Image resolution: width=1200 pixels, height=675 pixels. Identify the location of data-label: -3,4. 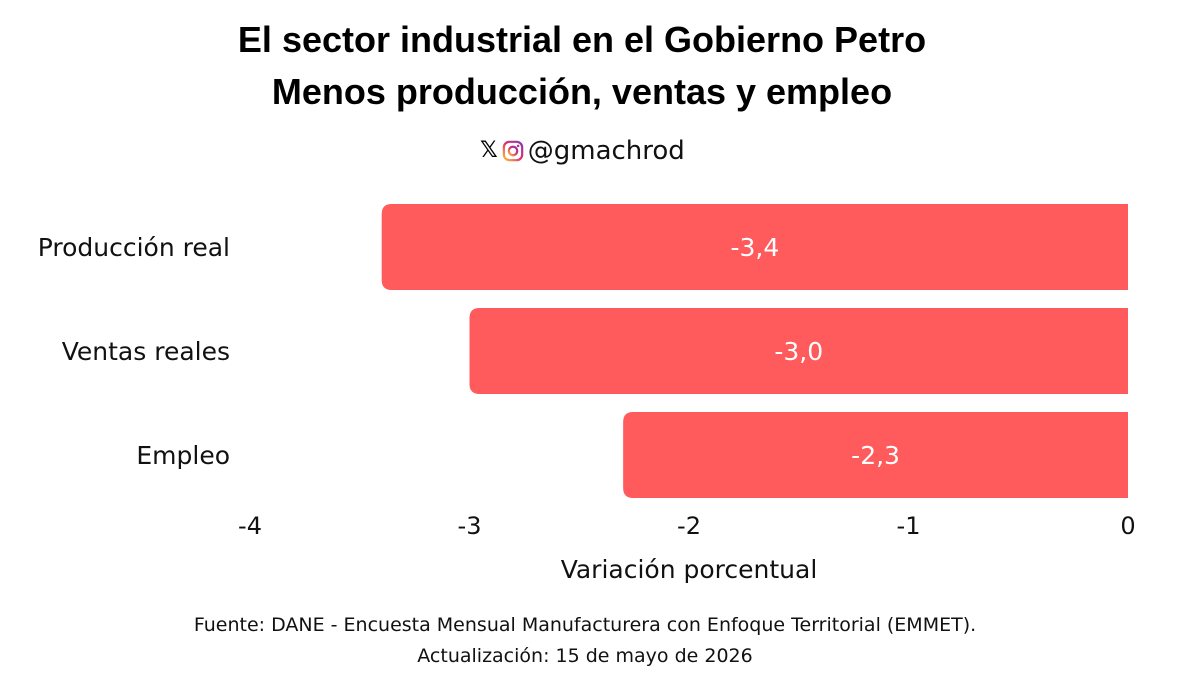
(754, 247).